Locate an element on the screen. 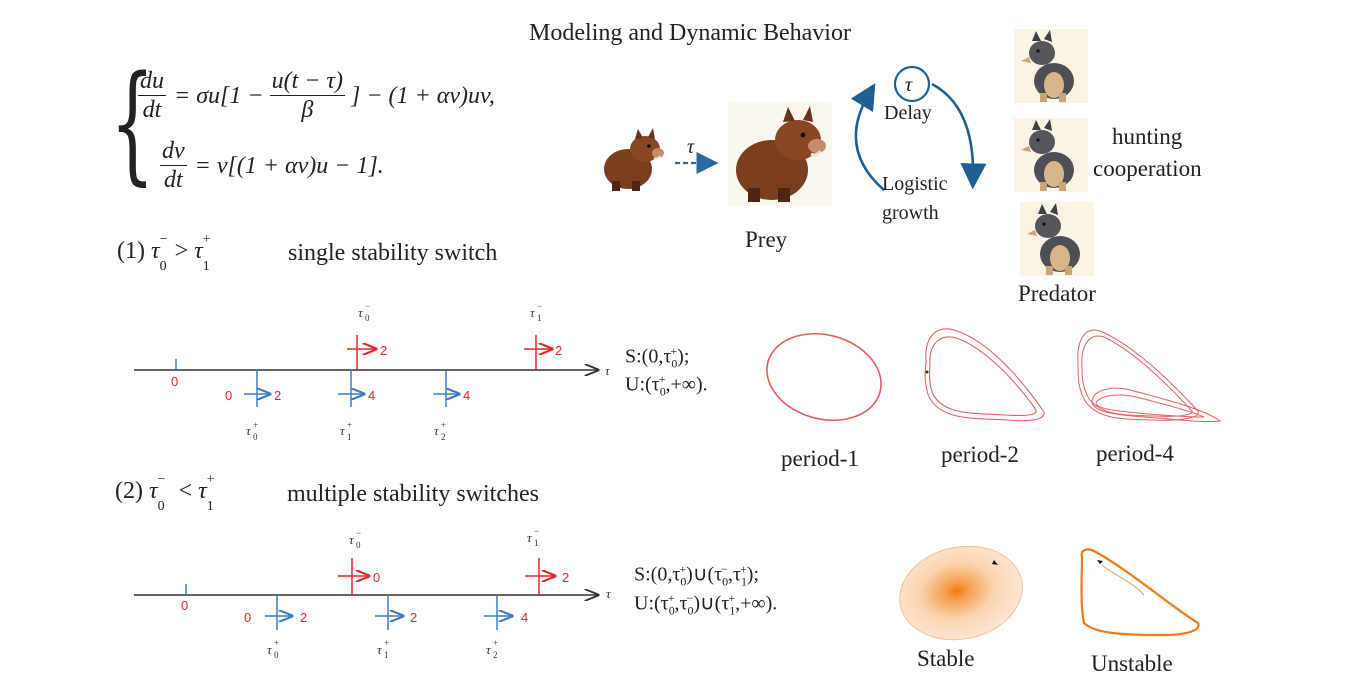 The width and height of the screenshot is (1350, 694). case2-description: multiple stability switches is located at coordinates (413, 494).